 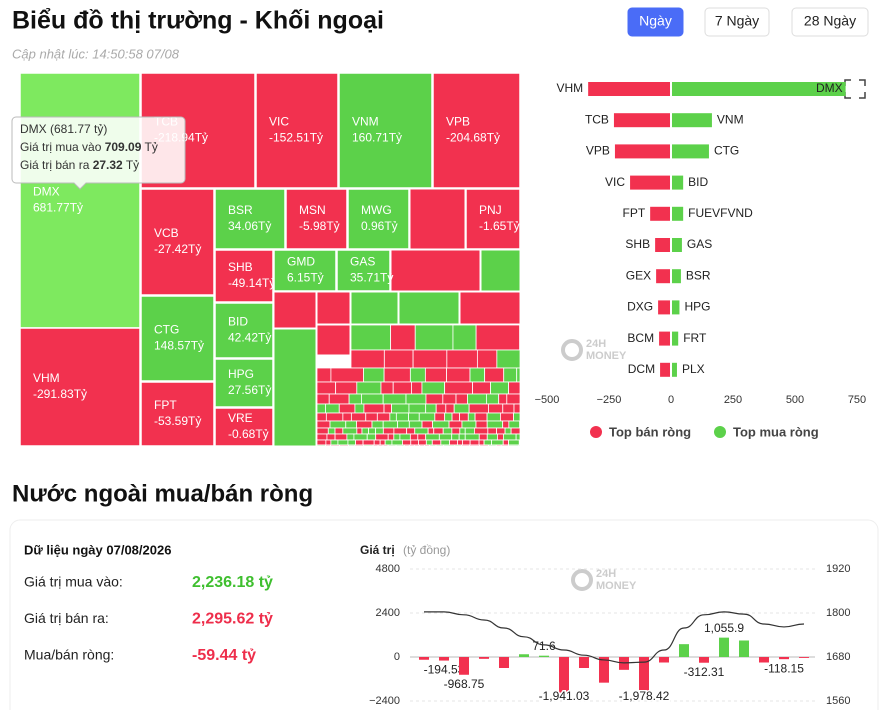 I want to click on bar-label: FPT, so click(x=633, y=213).